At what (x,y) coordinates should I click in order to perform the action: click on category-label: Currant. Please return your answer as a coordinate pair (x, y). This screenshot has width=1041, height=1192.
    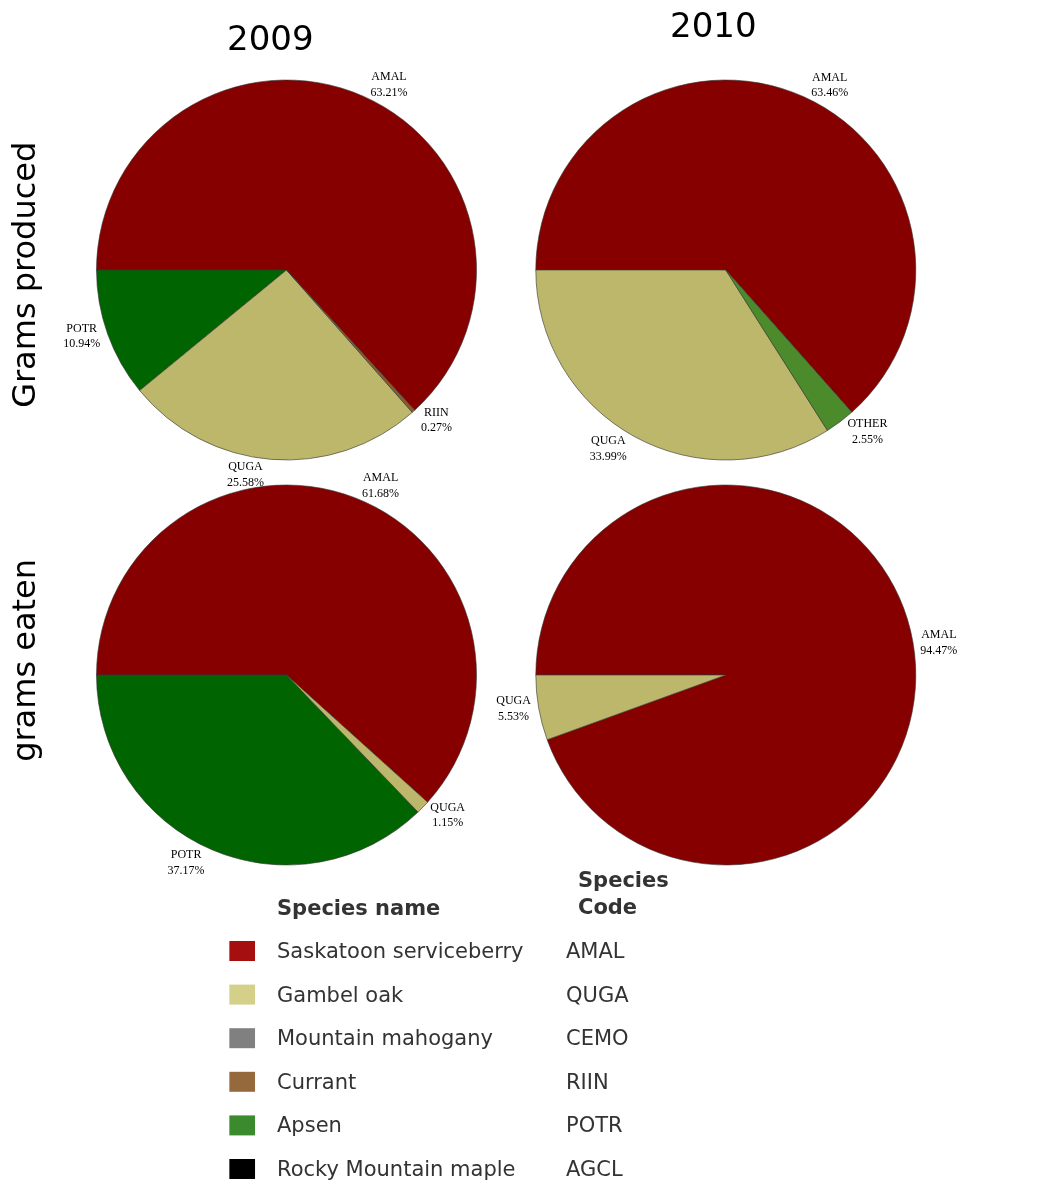
    Looking at the image, I should click on (317, 1082).